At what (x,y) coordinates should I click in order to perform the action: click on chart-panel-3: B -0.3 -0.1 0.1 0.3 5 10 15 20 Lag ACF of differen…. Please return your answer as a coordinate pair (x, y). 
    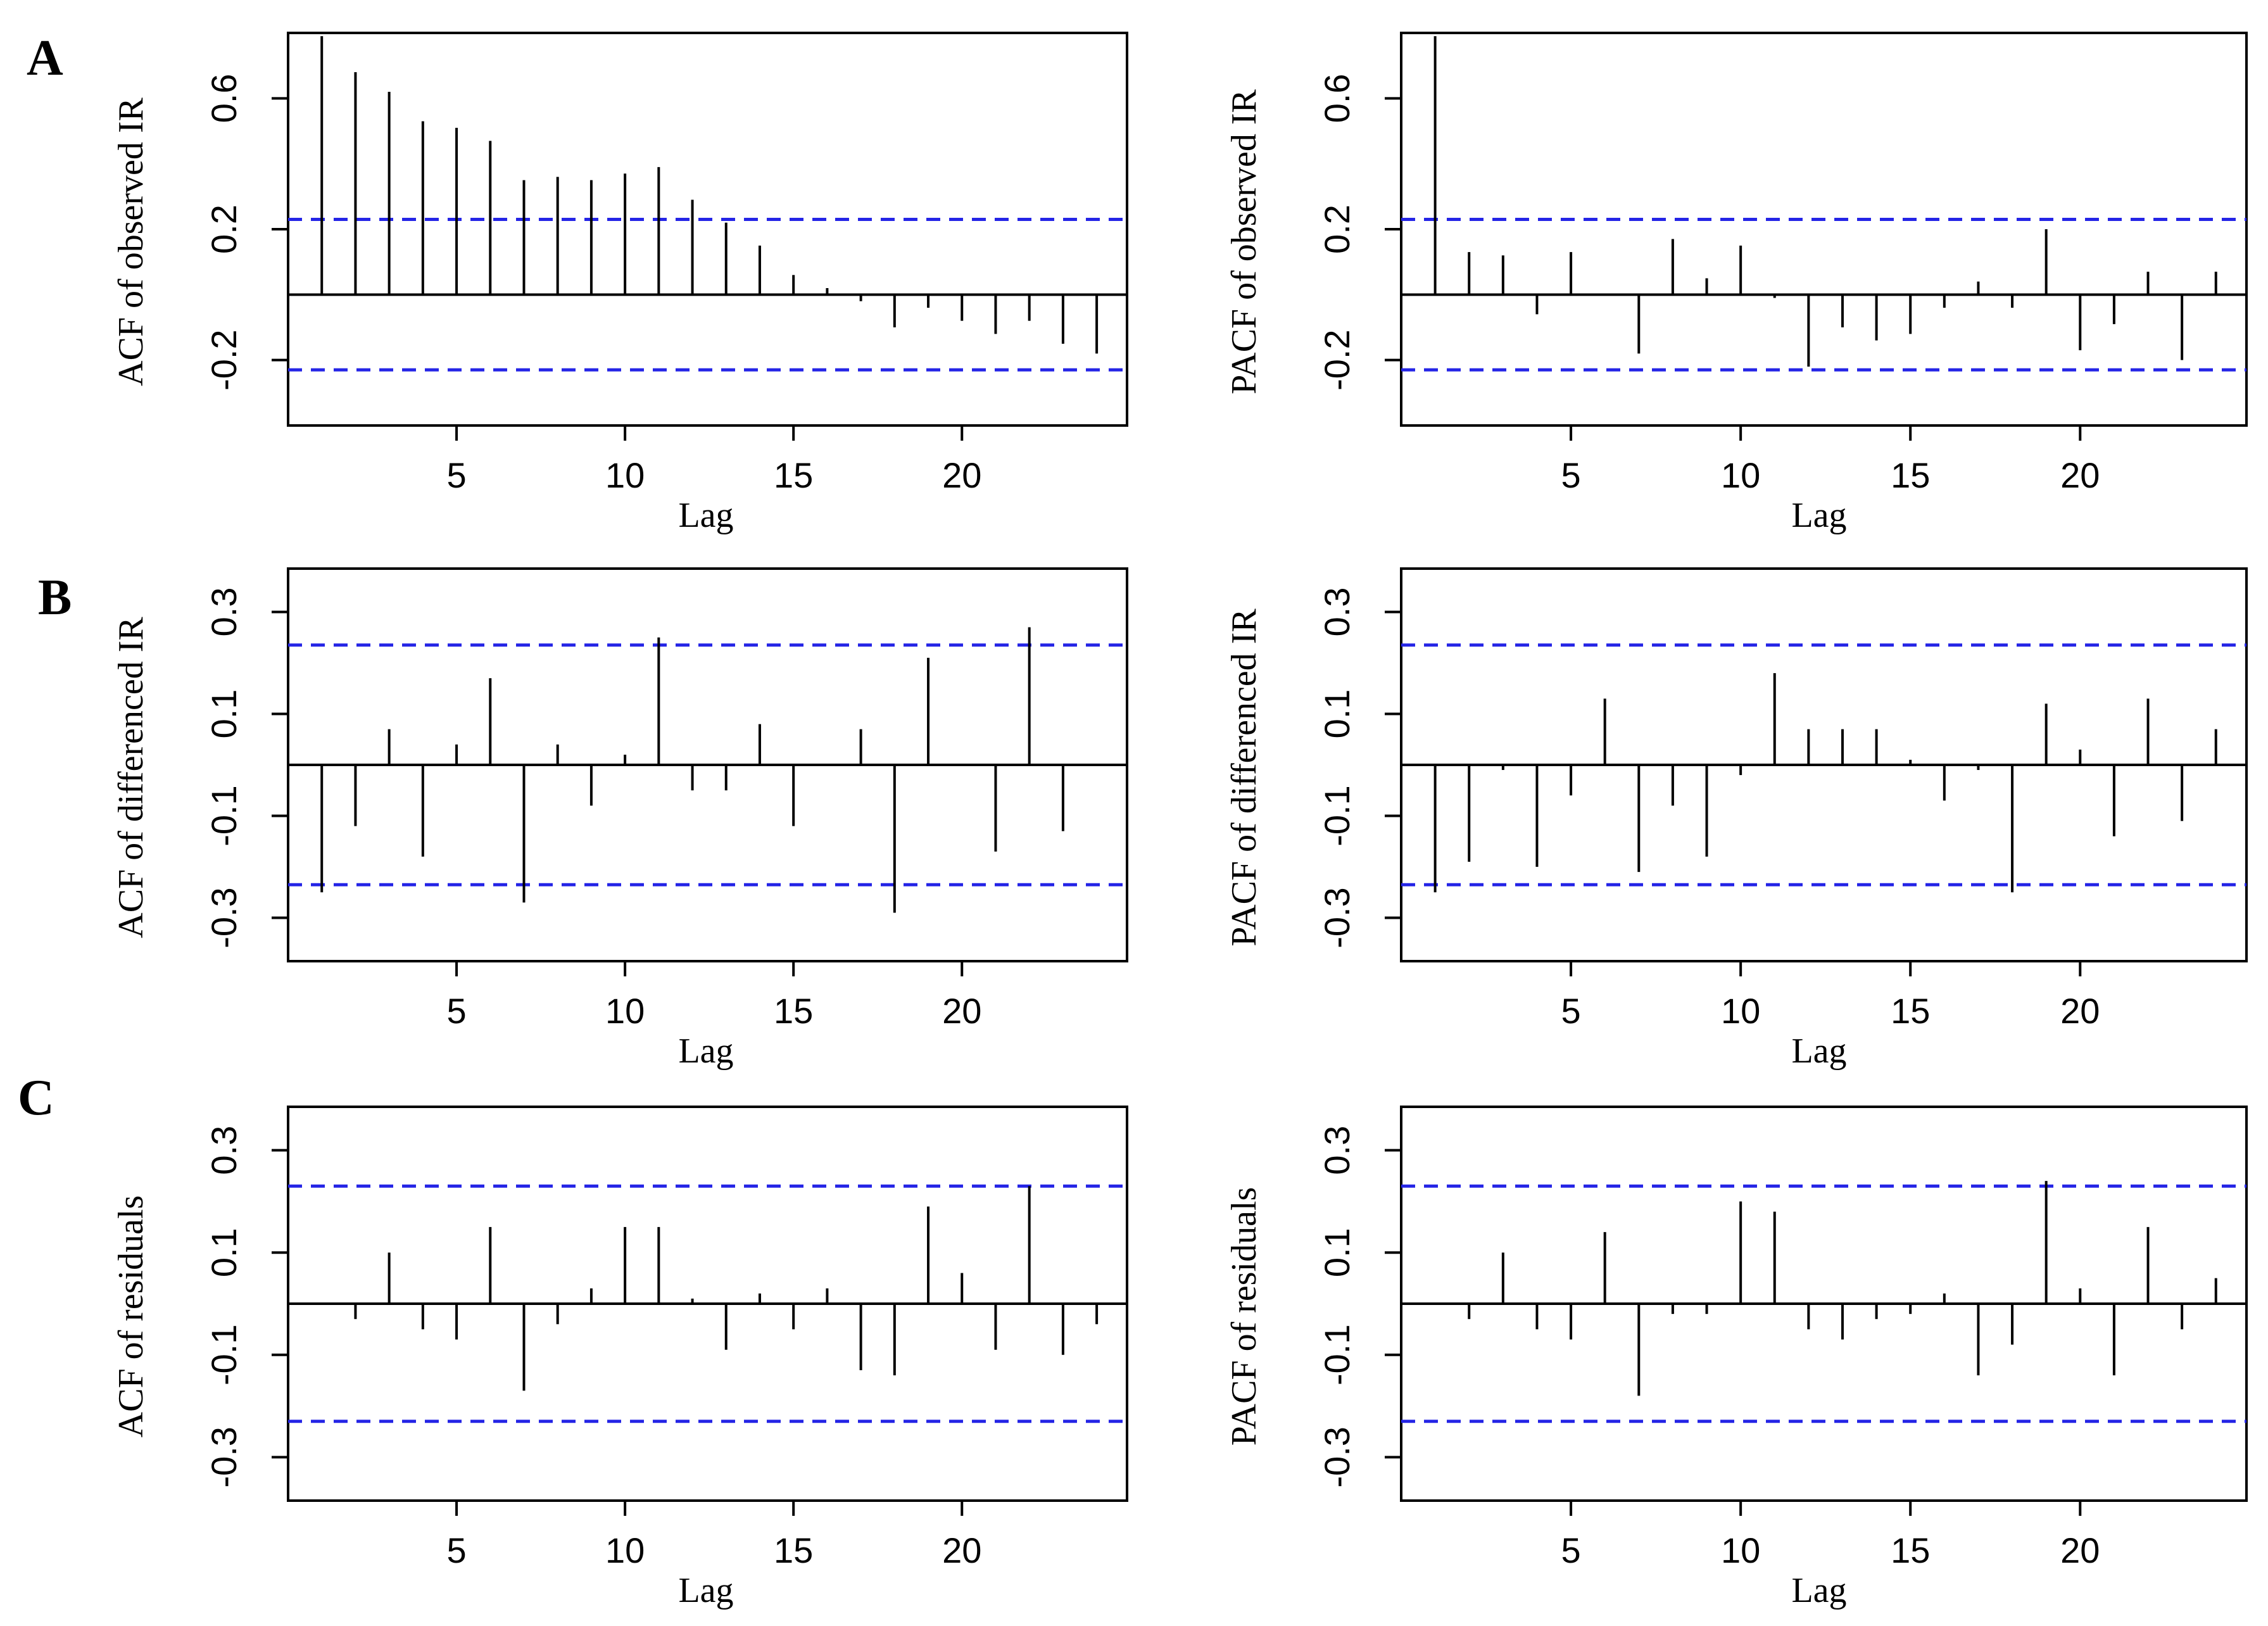
    Looking at the image, I should click on (583, 819).